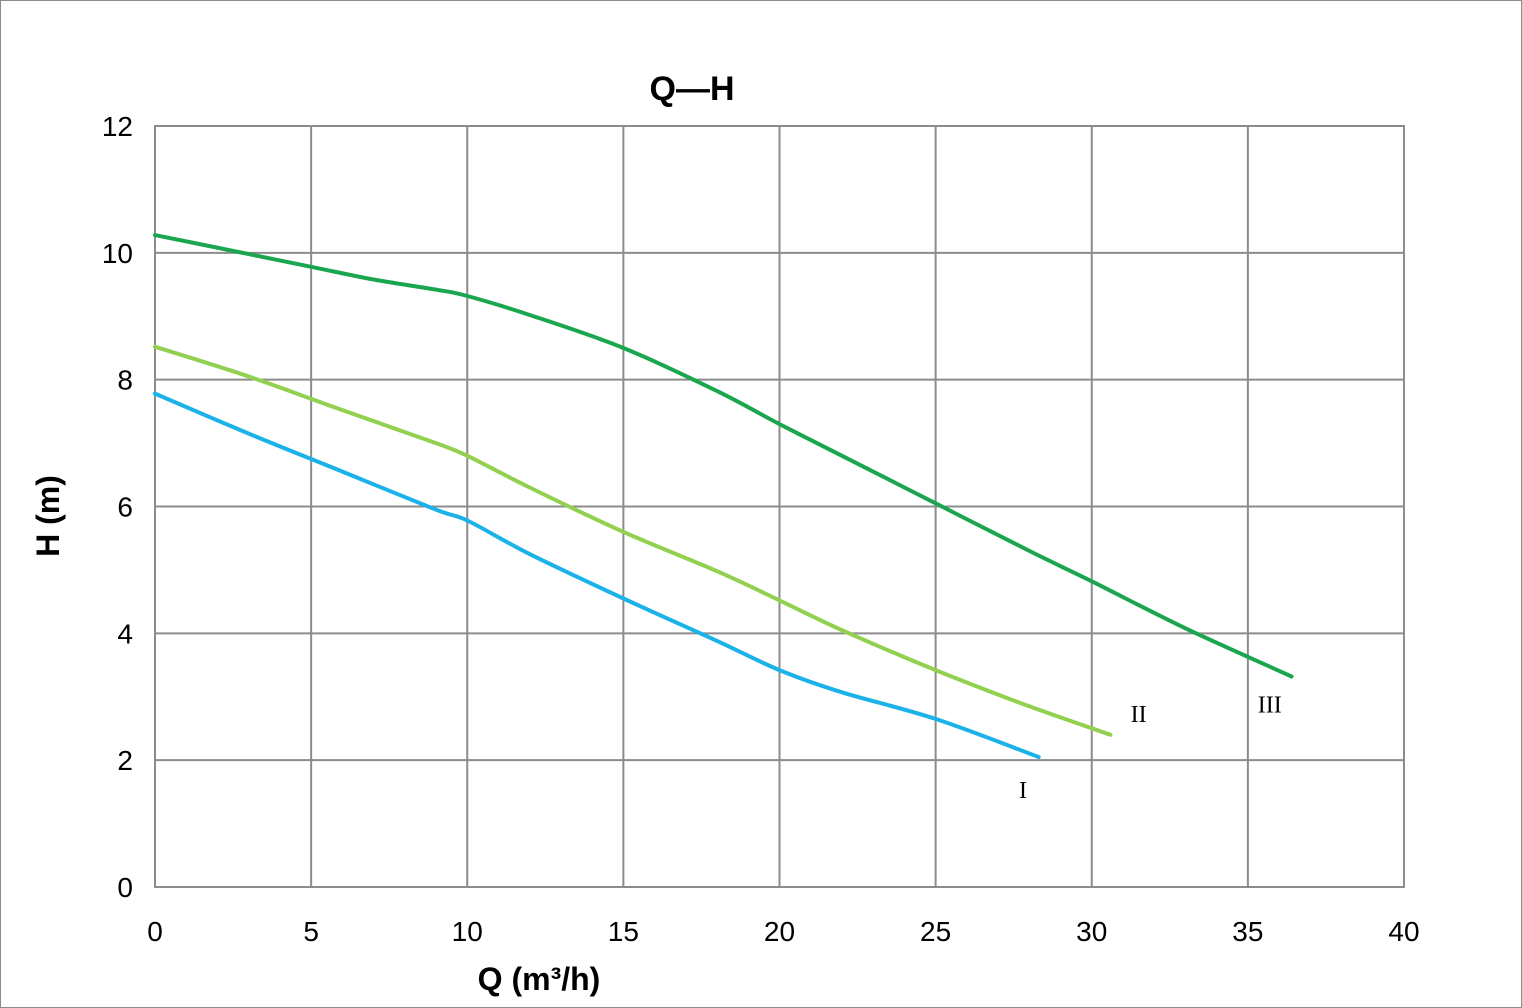  I want to click on y-tick-label: 0, so click(125, 887).